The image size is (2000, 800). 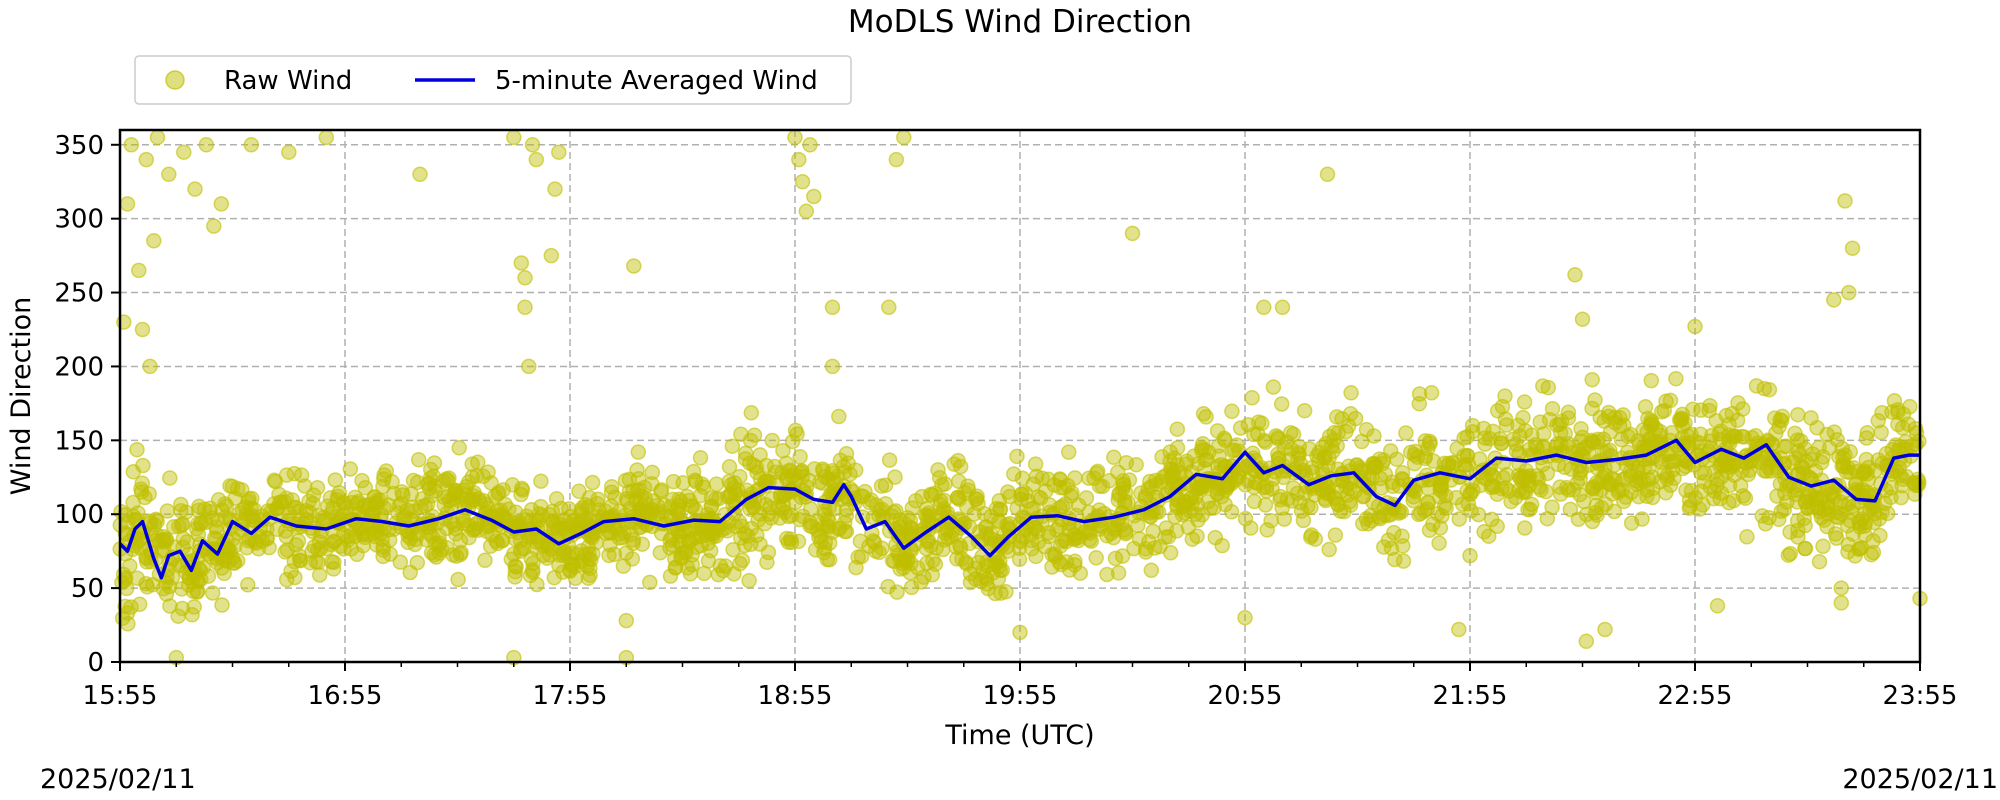 I want to click on legend-averaged-wind-label: 5-minute Averaged Wind, so click(x=656, y=81).